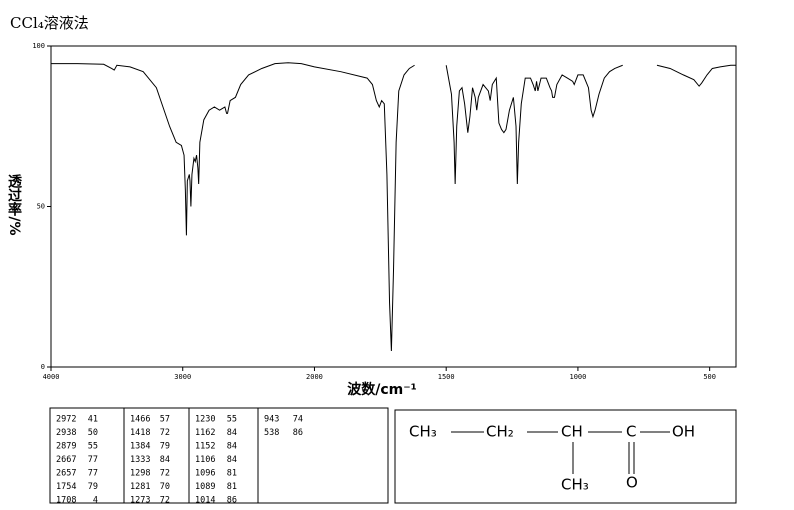 Image resolution: width=794 pixels, height=510 pixels. Describe the element at coordinates (140, 487) in the screenshot. I see `peak-wavenumber: 1281` at that location.